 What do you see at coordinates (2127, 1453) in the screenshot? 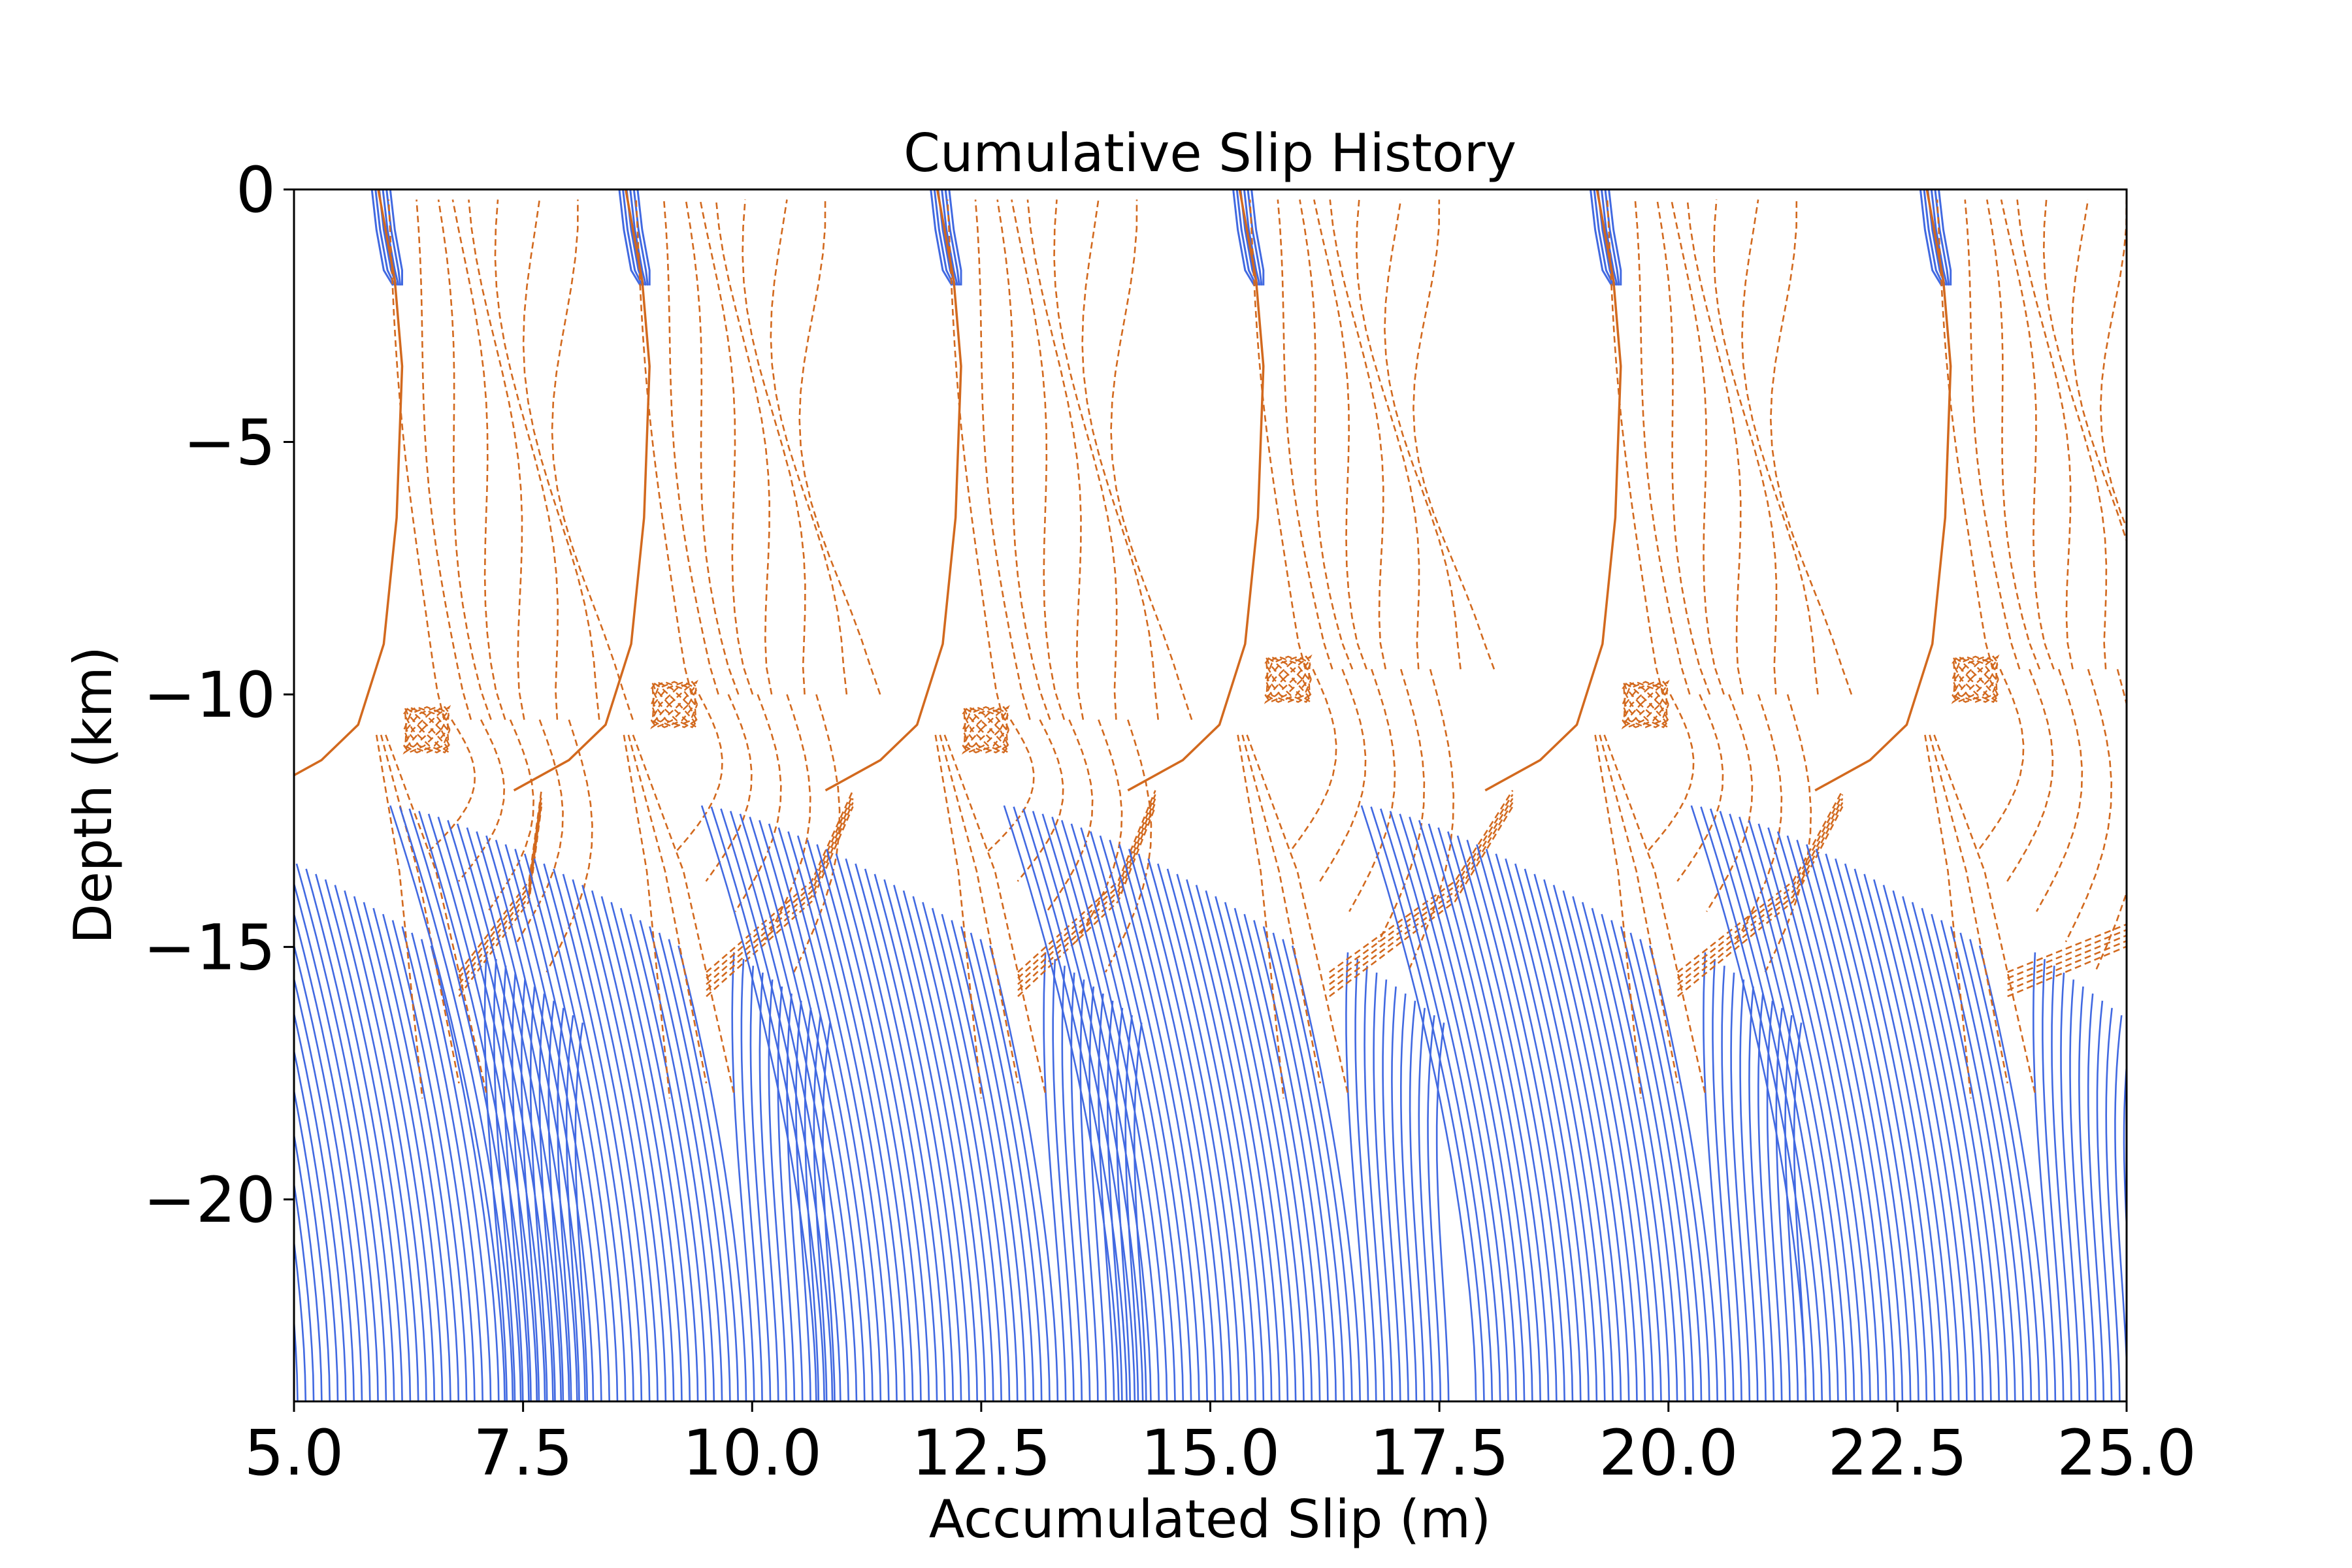
I see `x-tick-label: 25.0` at bounding box center [2127, 1453].